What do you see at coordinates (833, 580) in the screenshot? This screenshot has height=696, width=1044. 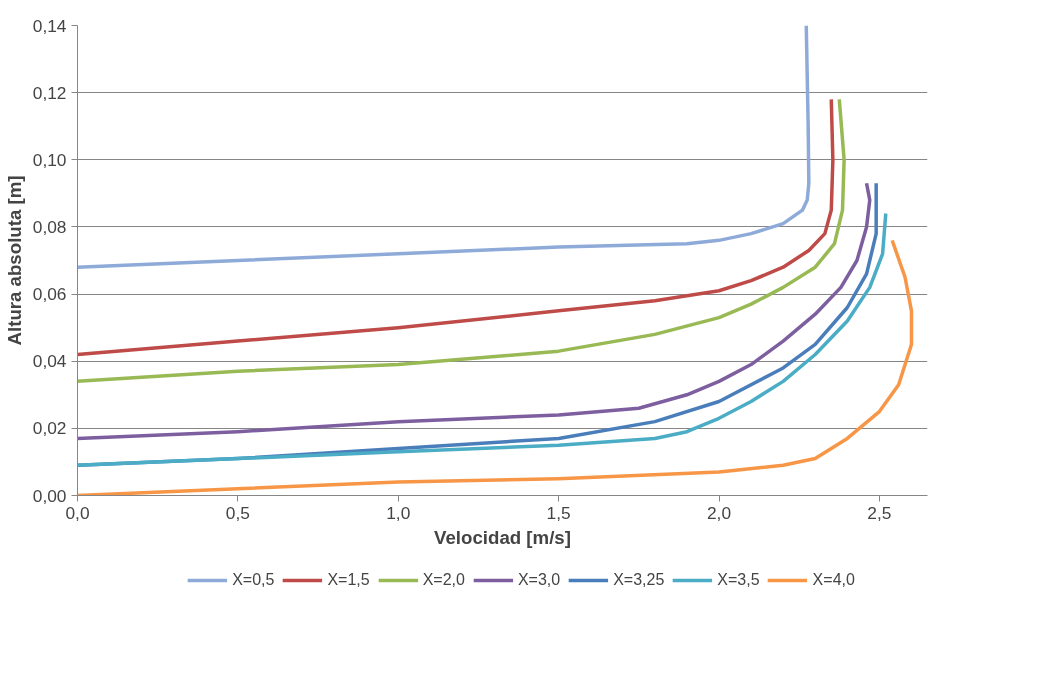 I see `legend-label: X=4,0` at bounding box center [833, 580].